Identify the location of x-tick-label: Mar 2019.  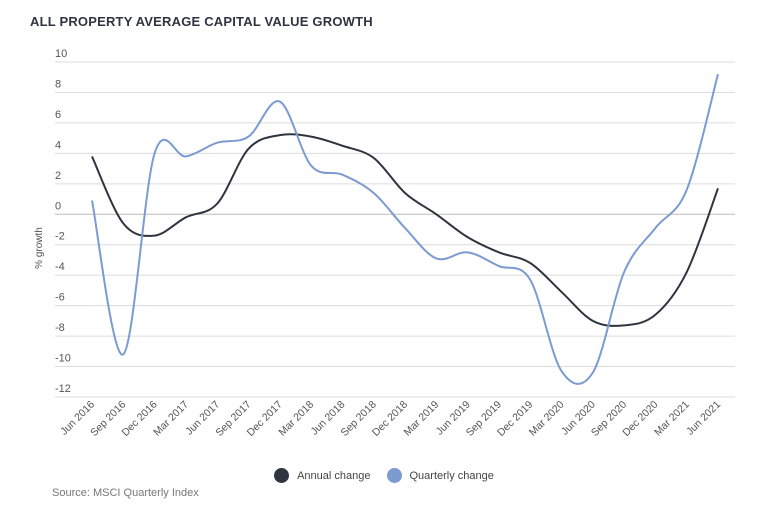
(422, 419).